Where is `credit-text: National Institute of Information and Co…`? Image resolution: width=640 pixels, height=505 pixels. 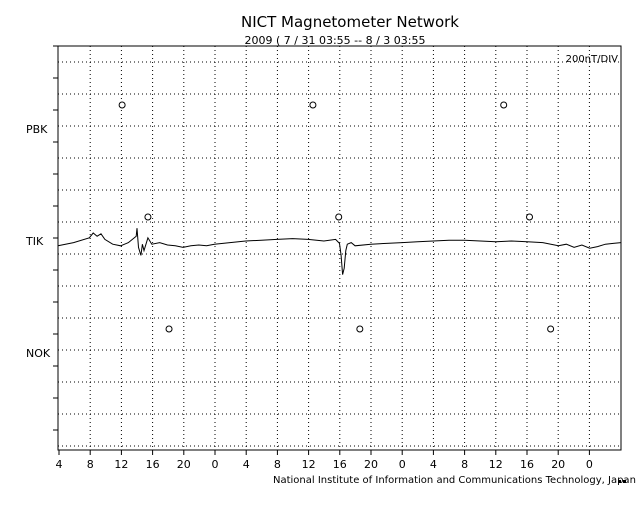 credit-text: National Institute of Information and Co… is located at coordinates (454, 480).